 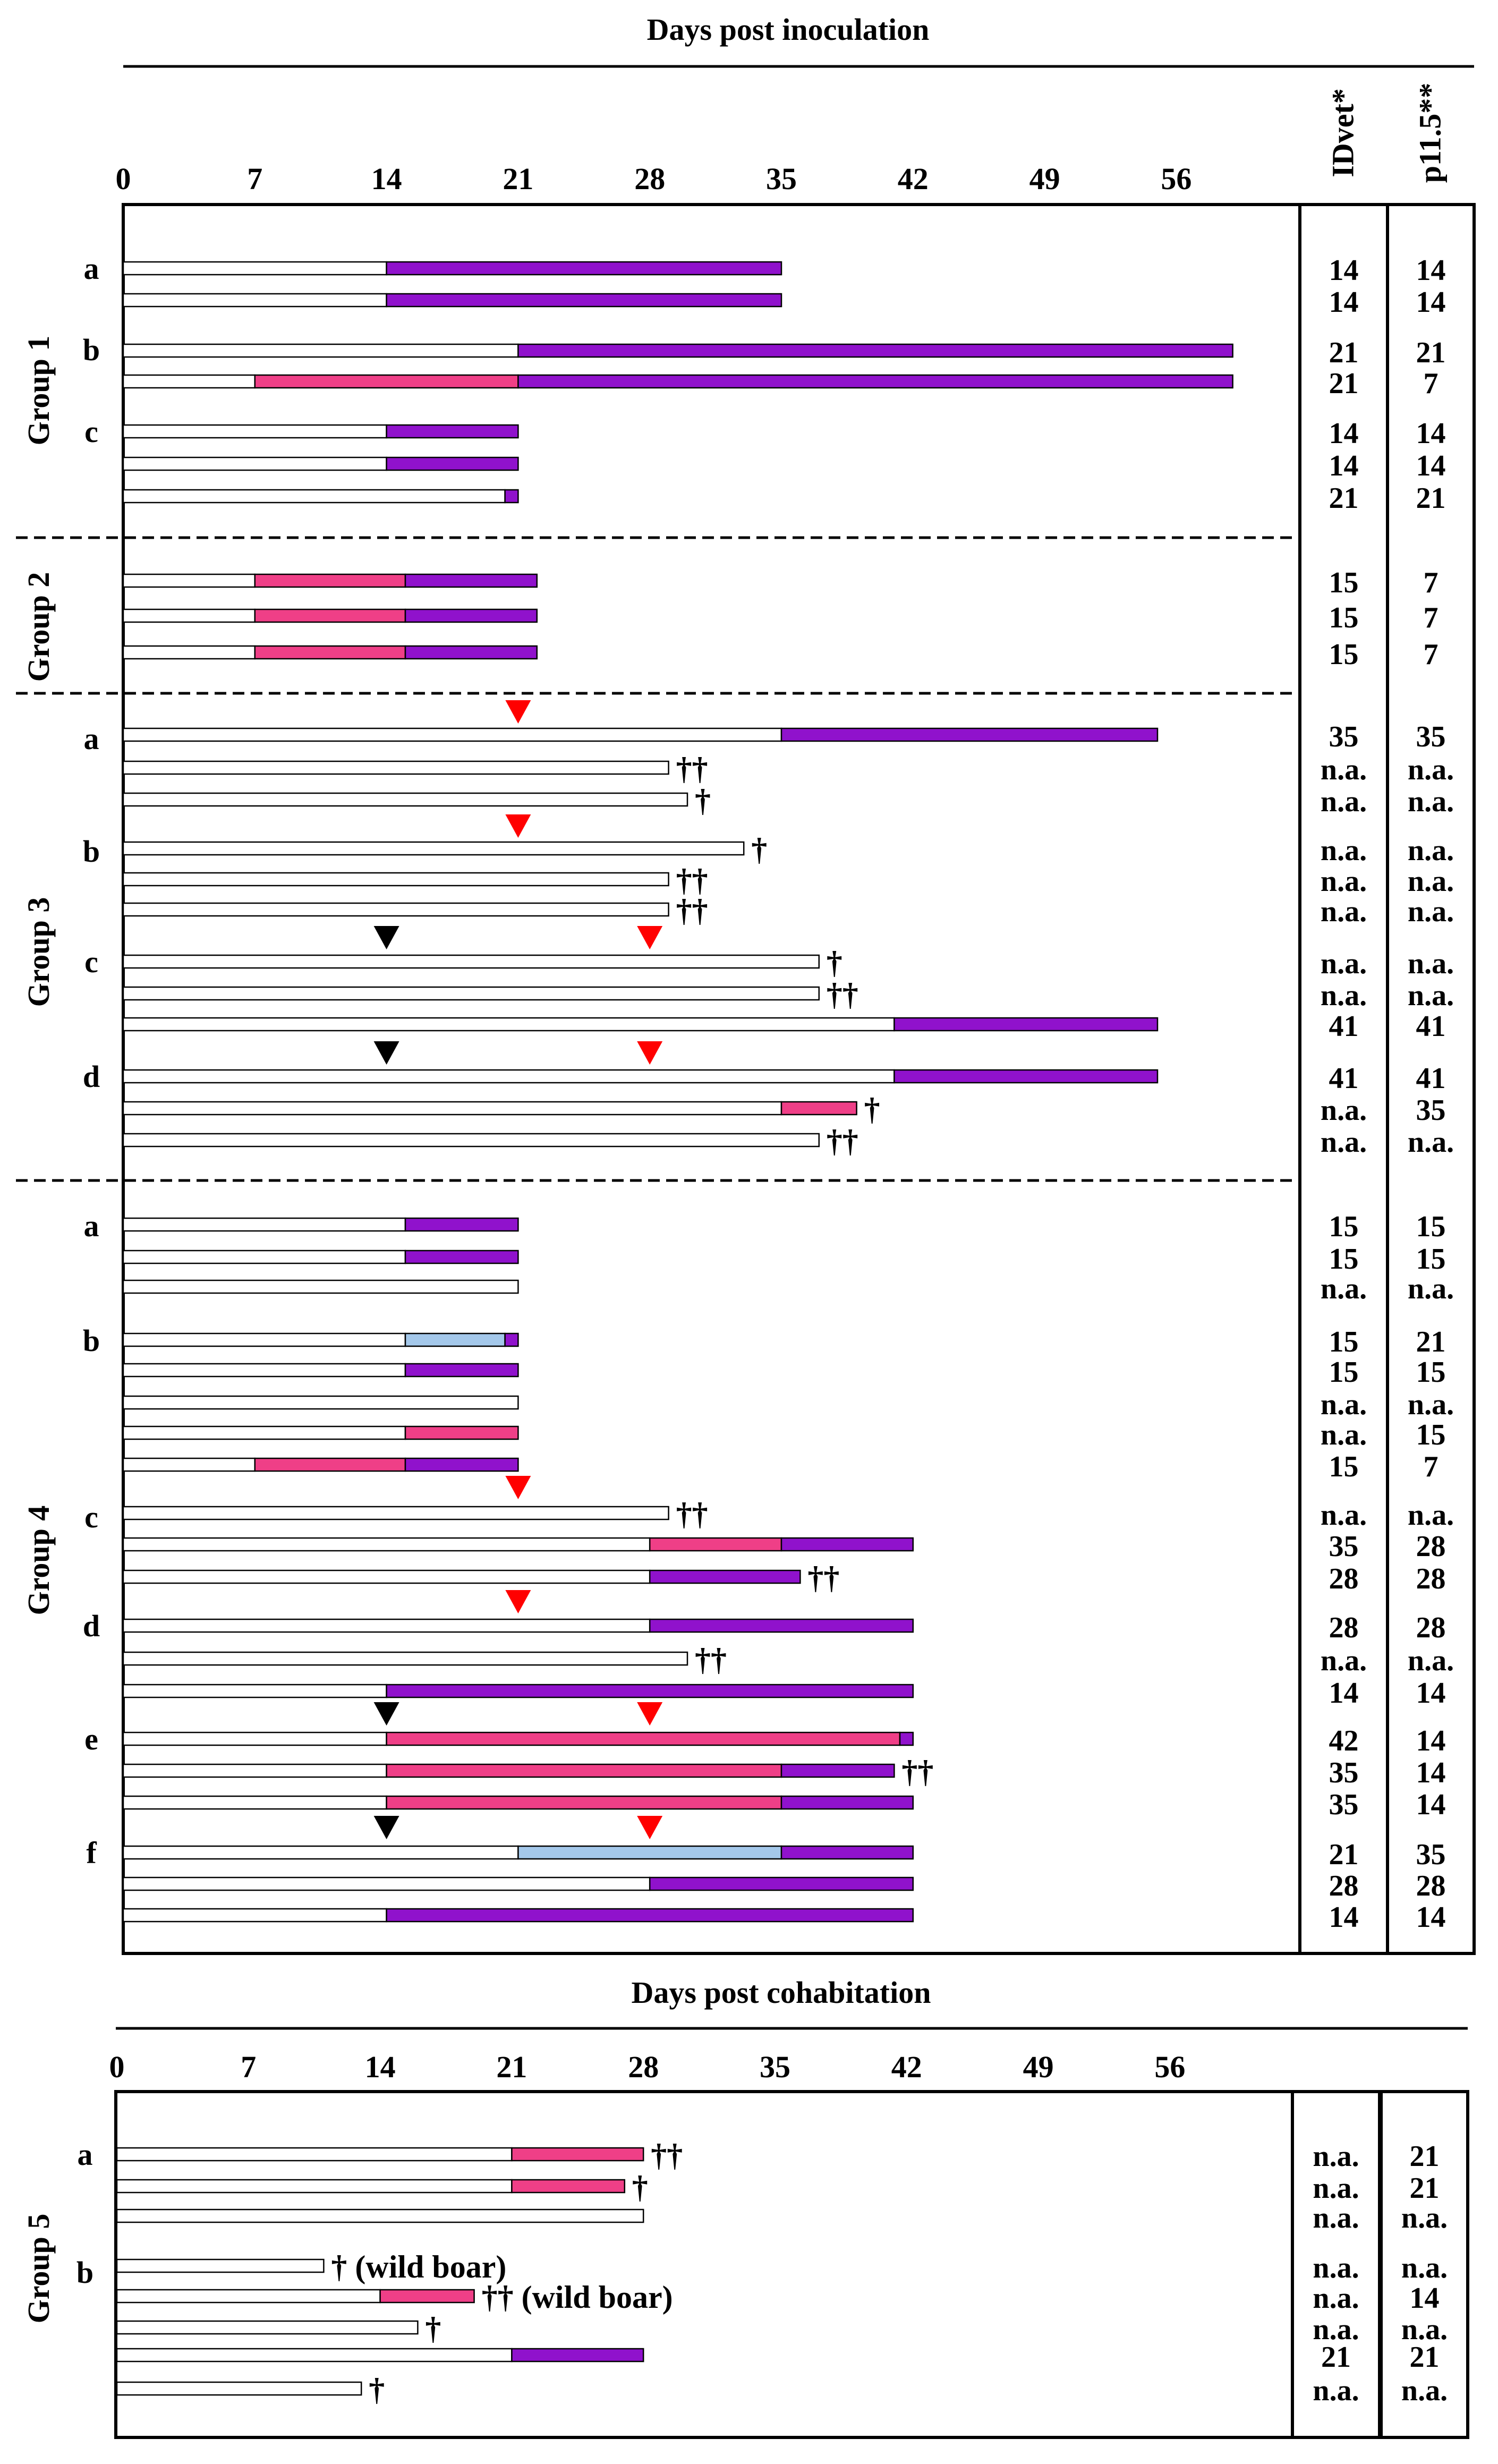 What do you see at coordinates (781, 179) in the screenshot?
I see `x-tick-label: 35` at bounding box center [781, 179].